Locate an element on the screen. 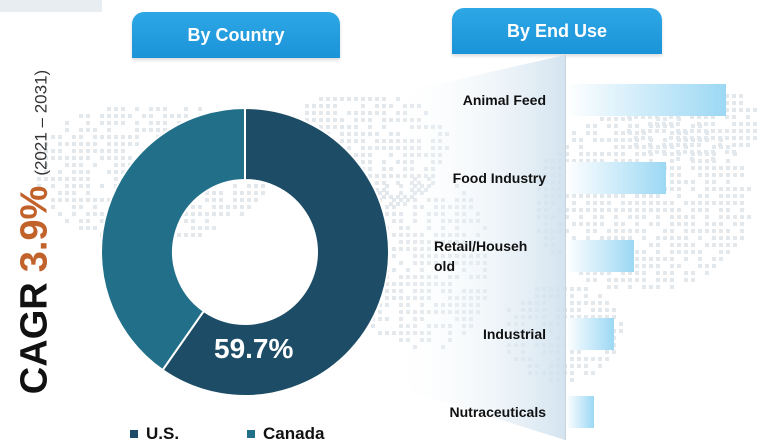  top-left-bar is located at coordinates (51, 6).